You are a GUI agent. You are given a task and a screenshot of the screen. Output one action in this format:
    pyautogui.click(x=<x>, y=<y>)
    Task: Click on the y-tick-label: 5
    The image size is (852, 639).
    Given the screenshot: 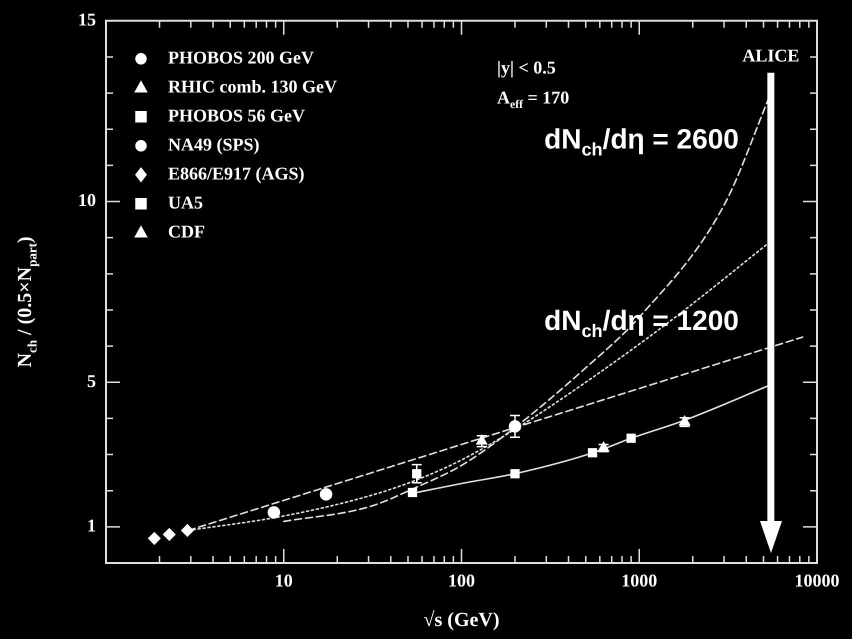 What is the action you would take?
    pyautogui.click(x=91, y=380)
    